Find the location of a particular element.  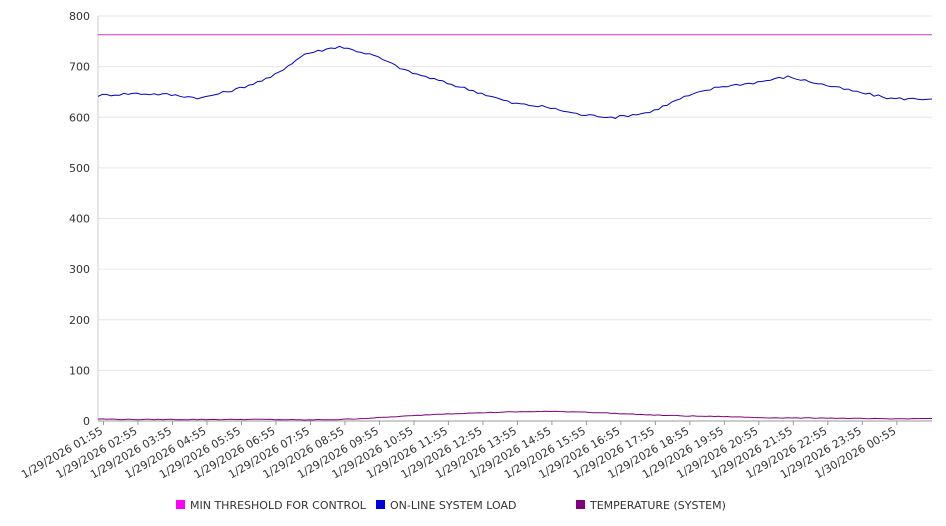

y-tick-label: 500 is located at coordinates (79, 168).